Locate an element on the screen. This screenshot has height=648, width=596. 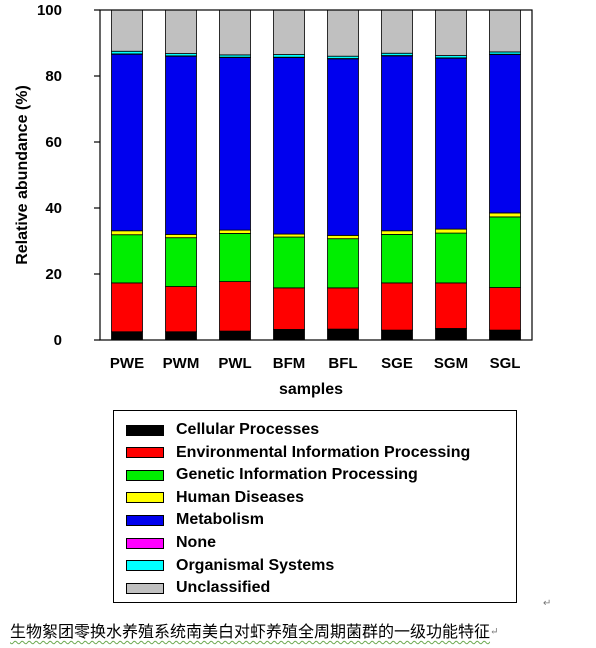
x-axis: PWE PWM PWL BFM BFL SGE SGM SGL is located at coordinates (315, 363).